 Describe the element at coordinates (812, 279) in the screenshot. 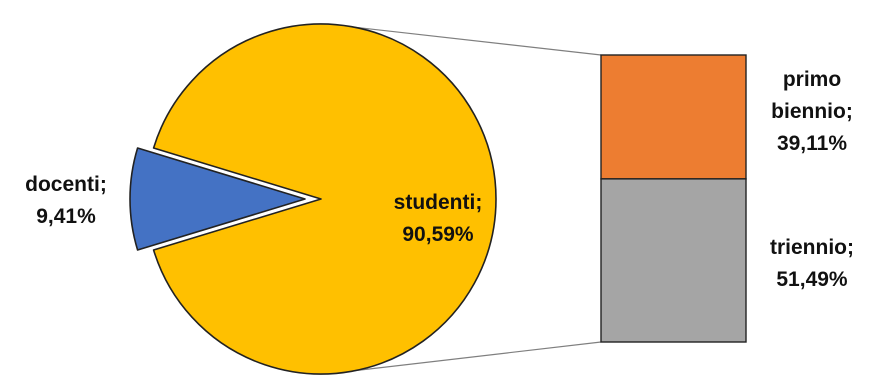

I see `data-label-triennio-line: 51,49%` at that location.